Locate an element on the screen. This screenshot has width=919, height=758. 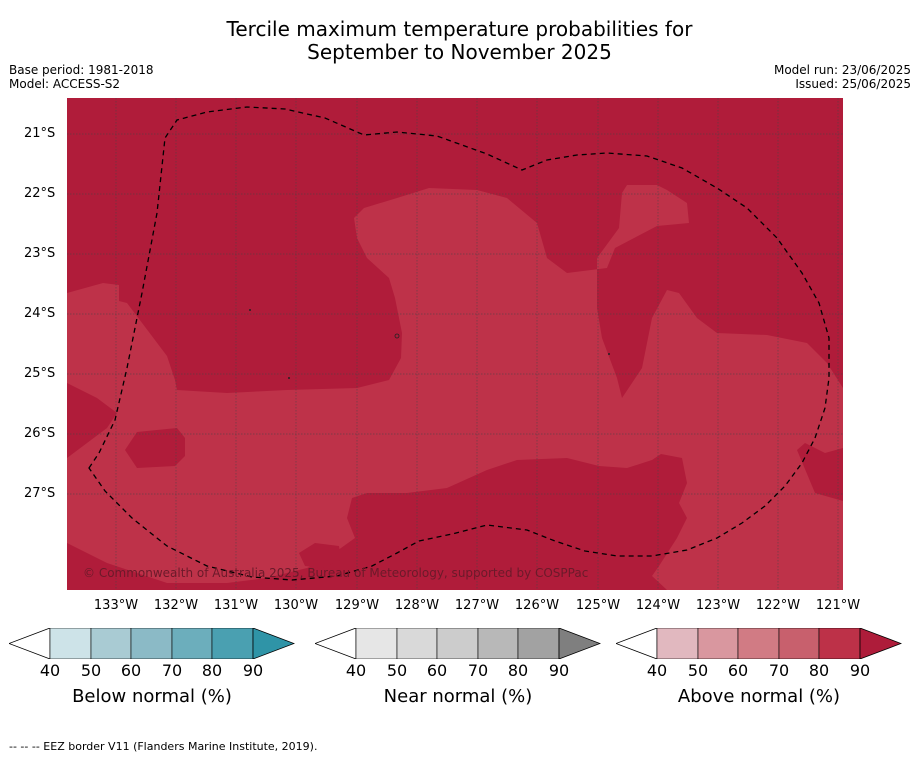
lon-label: 133°W is located at coordinates (116, 605).